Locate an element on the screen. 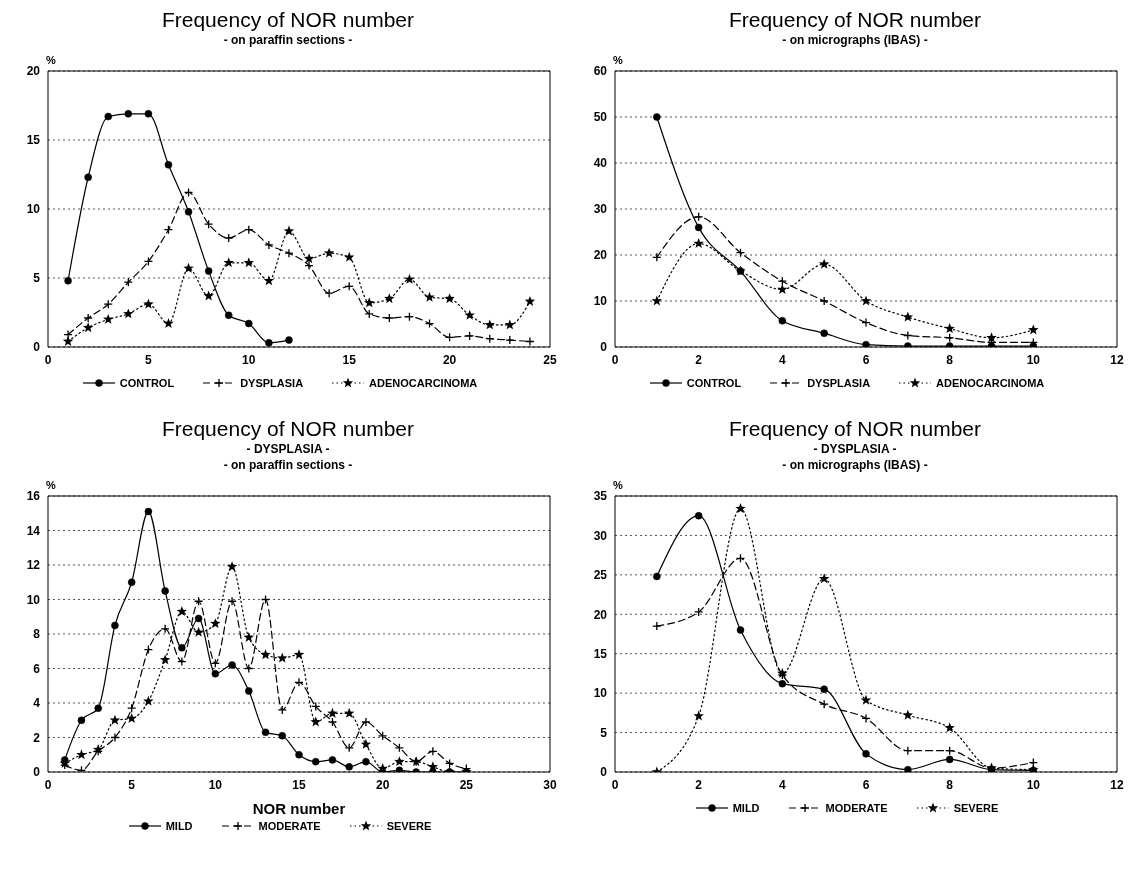 This screenshot has width=1143, height=882. y-tick-label: 14 is located at coordinates (33, 530).